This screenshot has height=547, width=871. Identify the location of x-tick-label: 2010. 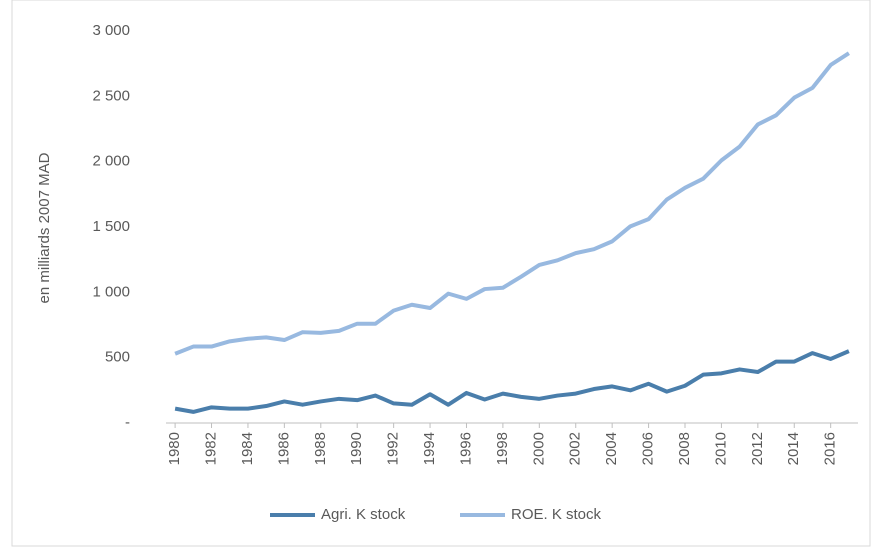
(720, 448).